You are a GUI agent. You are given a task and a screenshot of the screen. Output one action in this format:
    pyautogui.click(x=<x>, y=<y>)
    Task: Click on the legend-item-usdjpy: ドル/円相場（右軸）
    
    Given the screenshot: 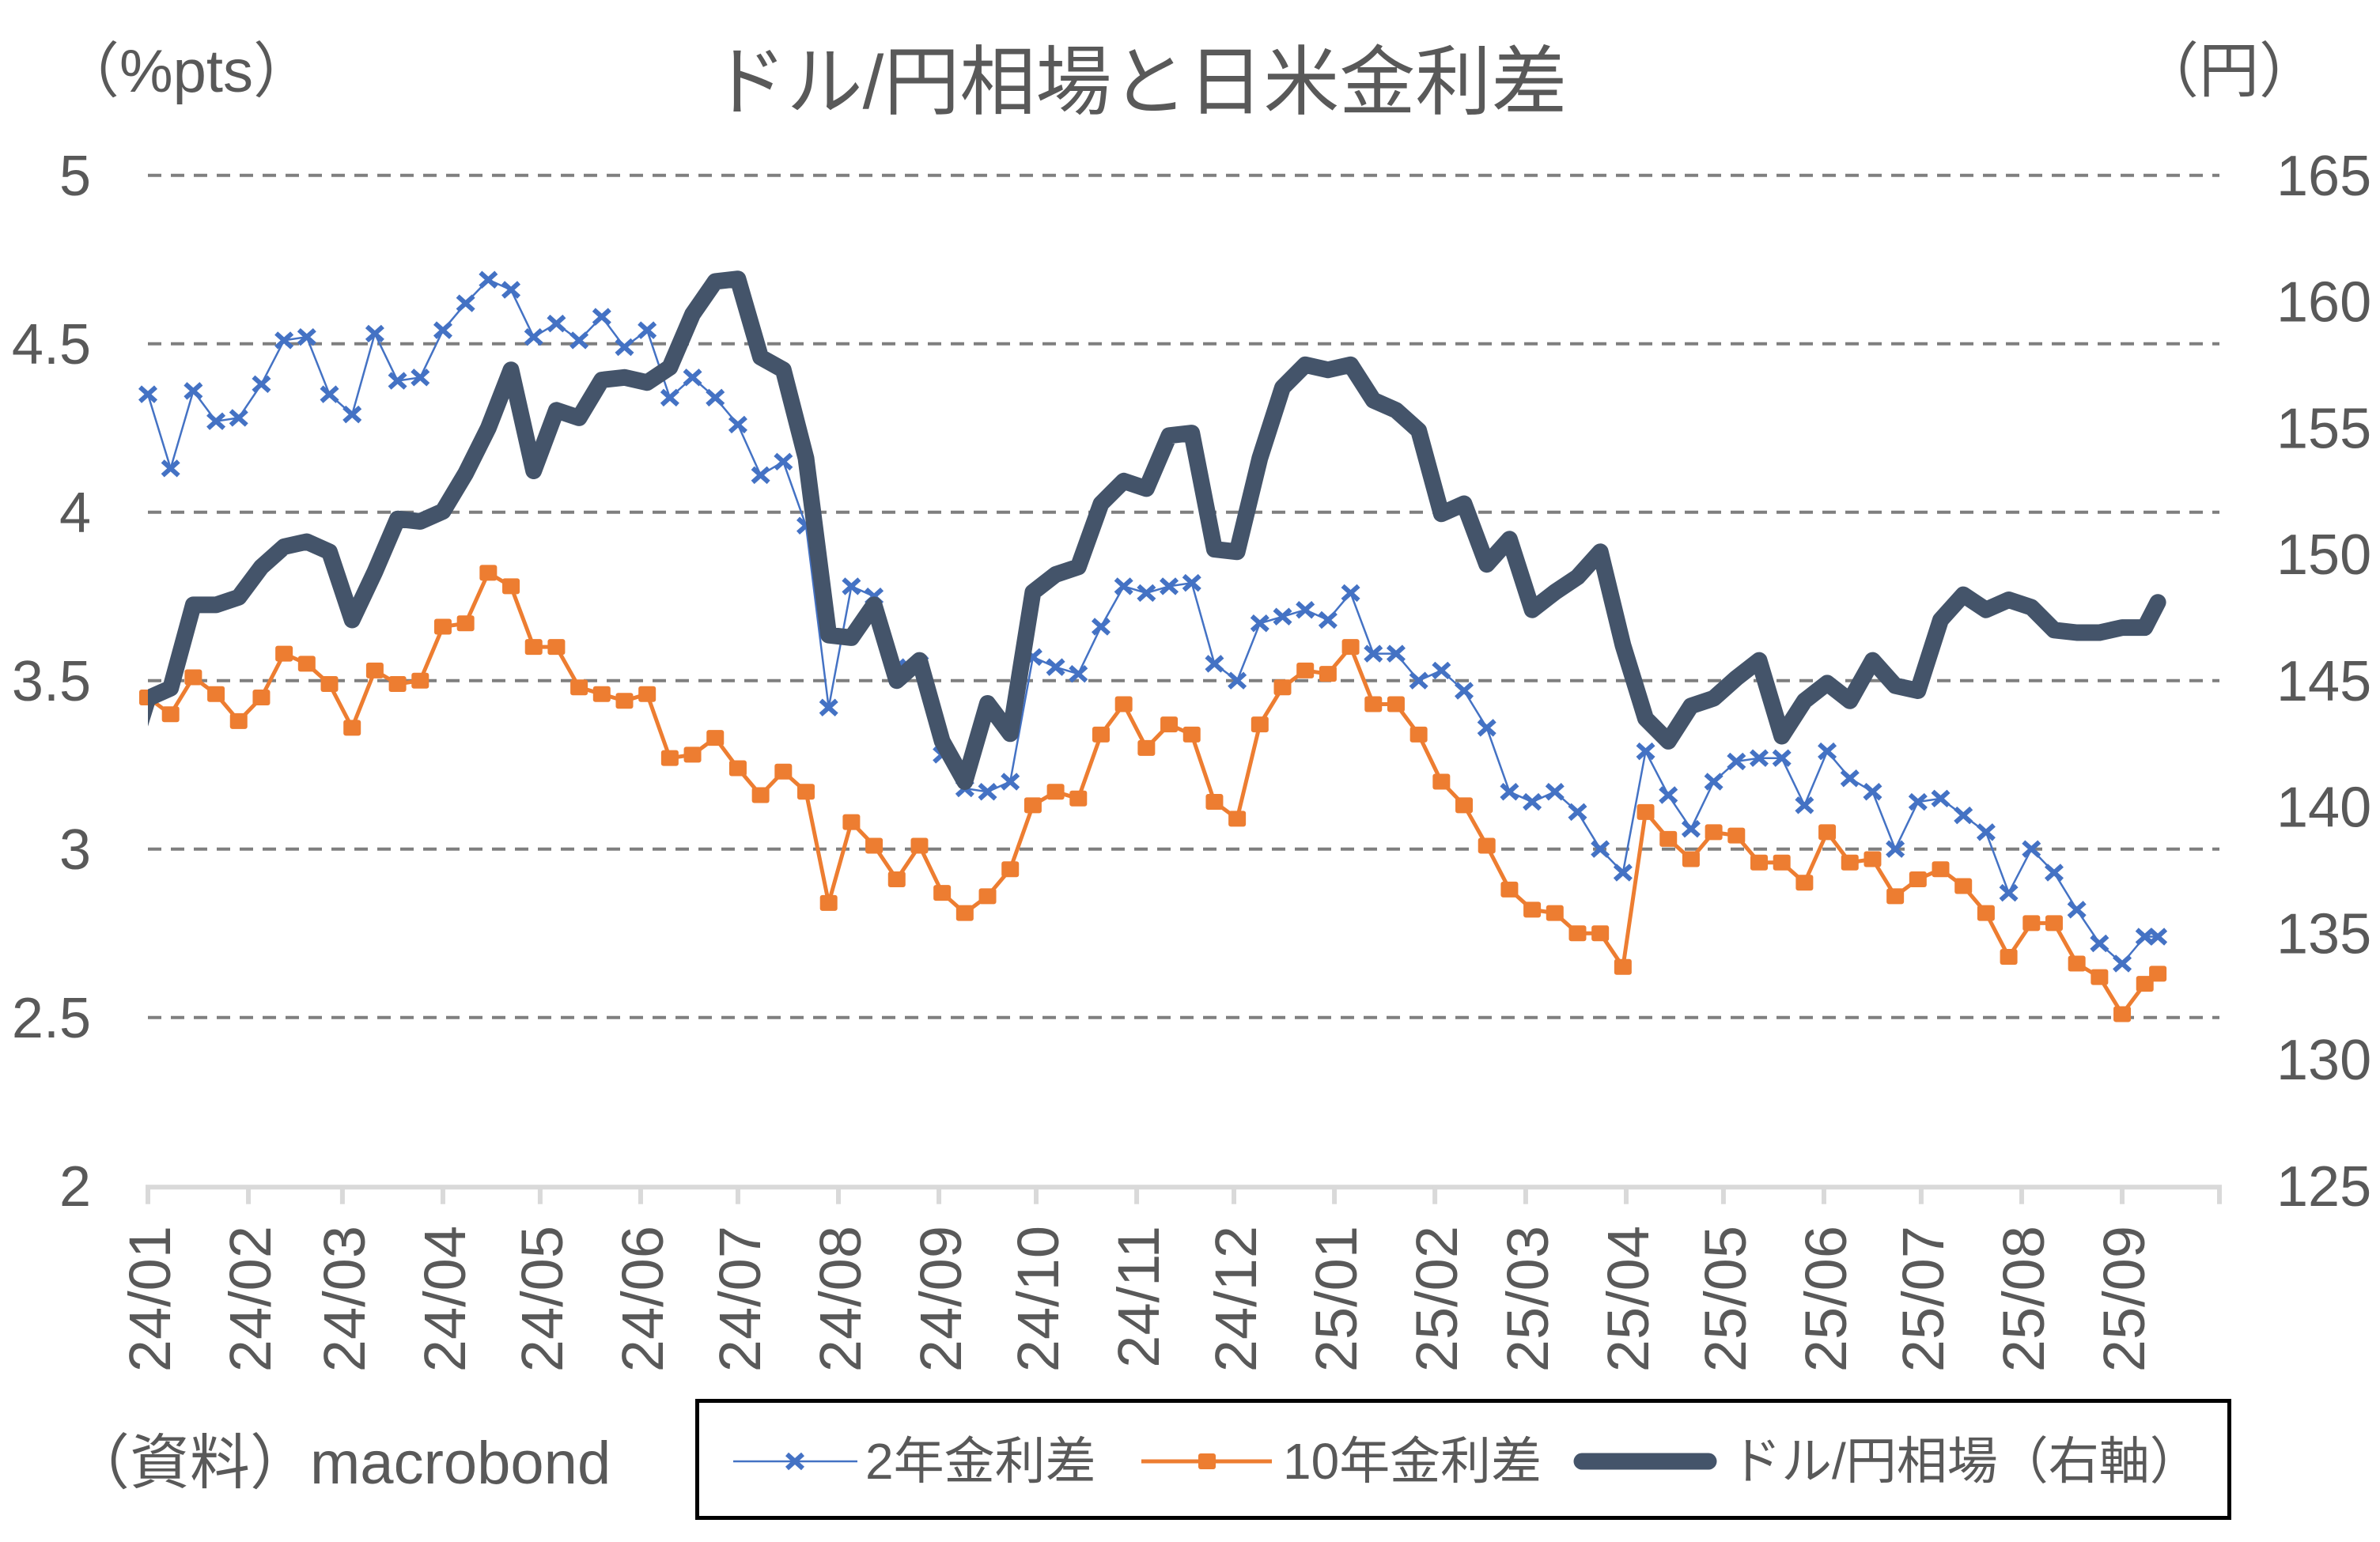 What is the action you would take?
    pyautogui.click(x=1886, y=1461)
    